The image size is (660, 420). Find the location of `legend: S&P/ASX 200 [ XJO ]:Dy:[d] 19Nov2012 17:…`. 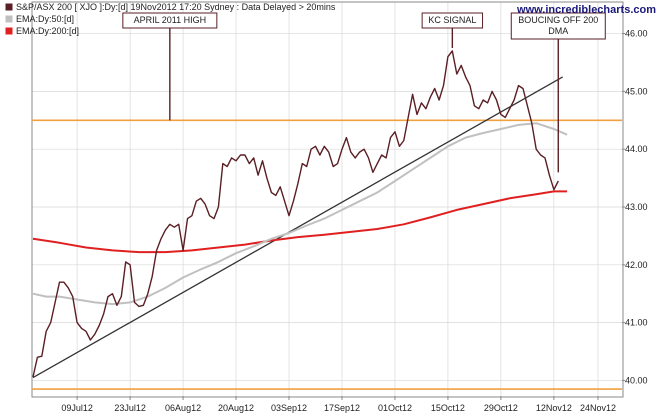

legend: S&P/ASX 200 [ XJO ]:Dy:[d] 19Nov2012 17:… is located at coordinates (170, 19).